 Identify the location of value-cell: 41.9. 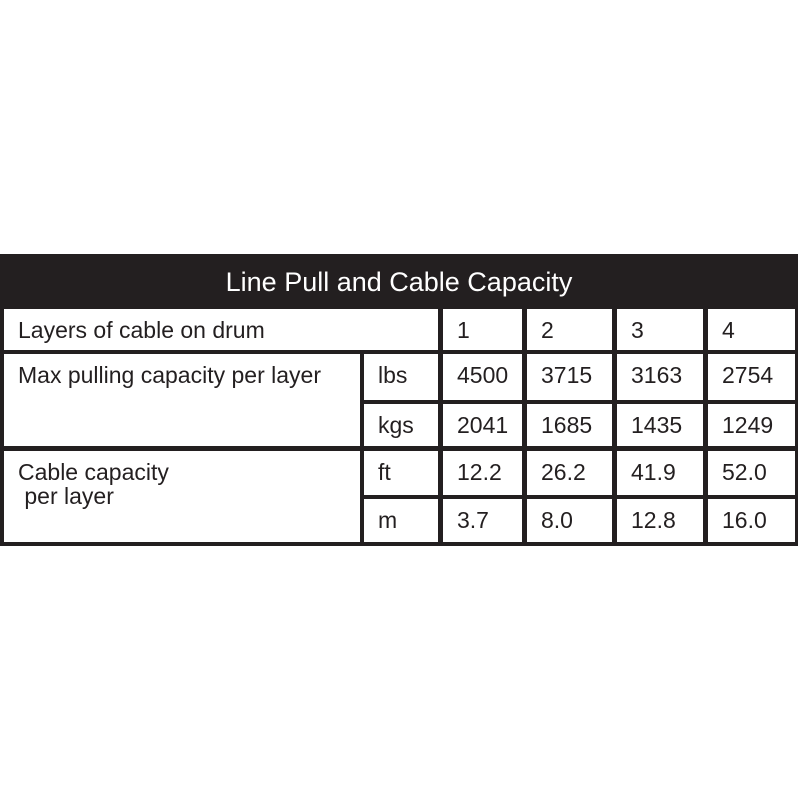
(660, 473).